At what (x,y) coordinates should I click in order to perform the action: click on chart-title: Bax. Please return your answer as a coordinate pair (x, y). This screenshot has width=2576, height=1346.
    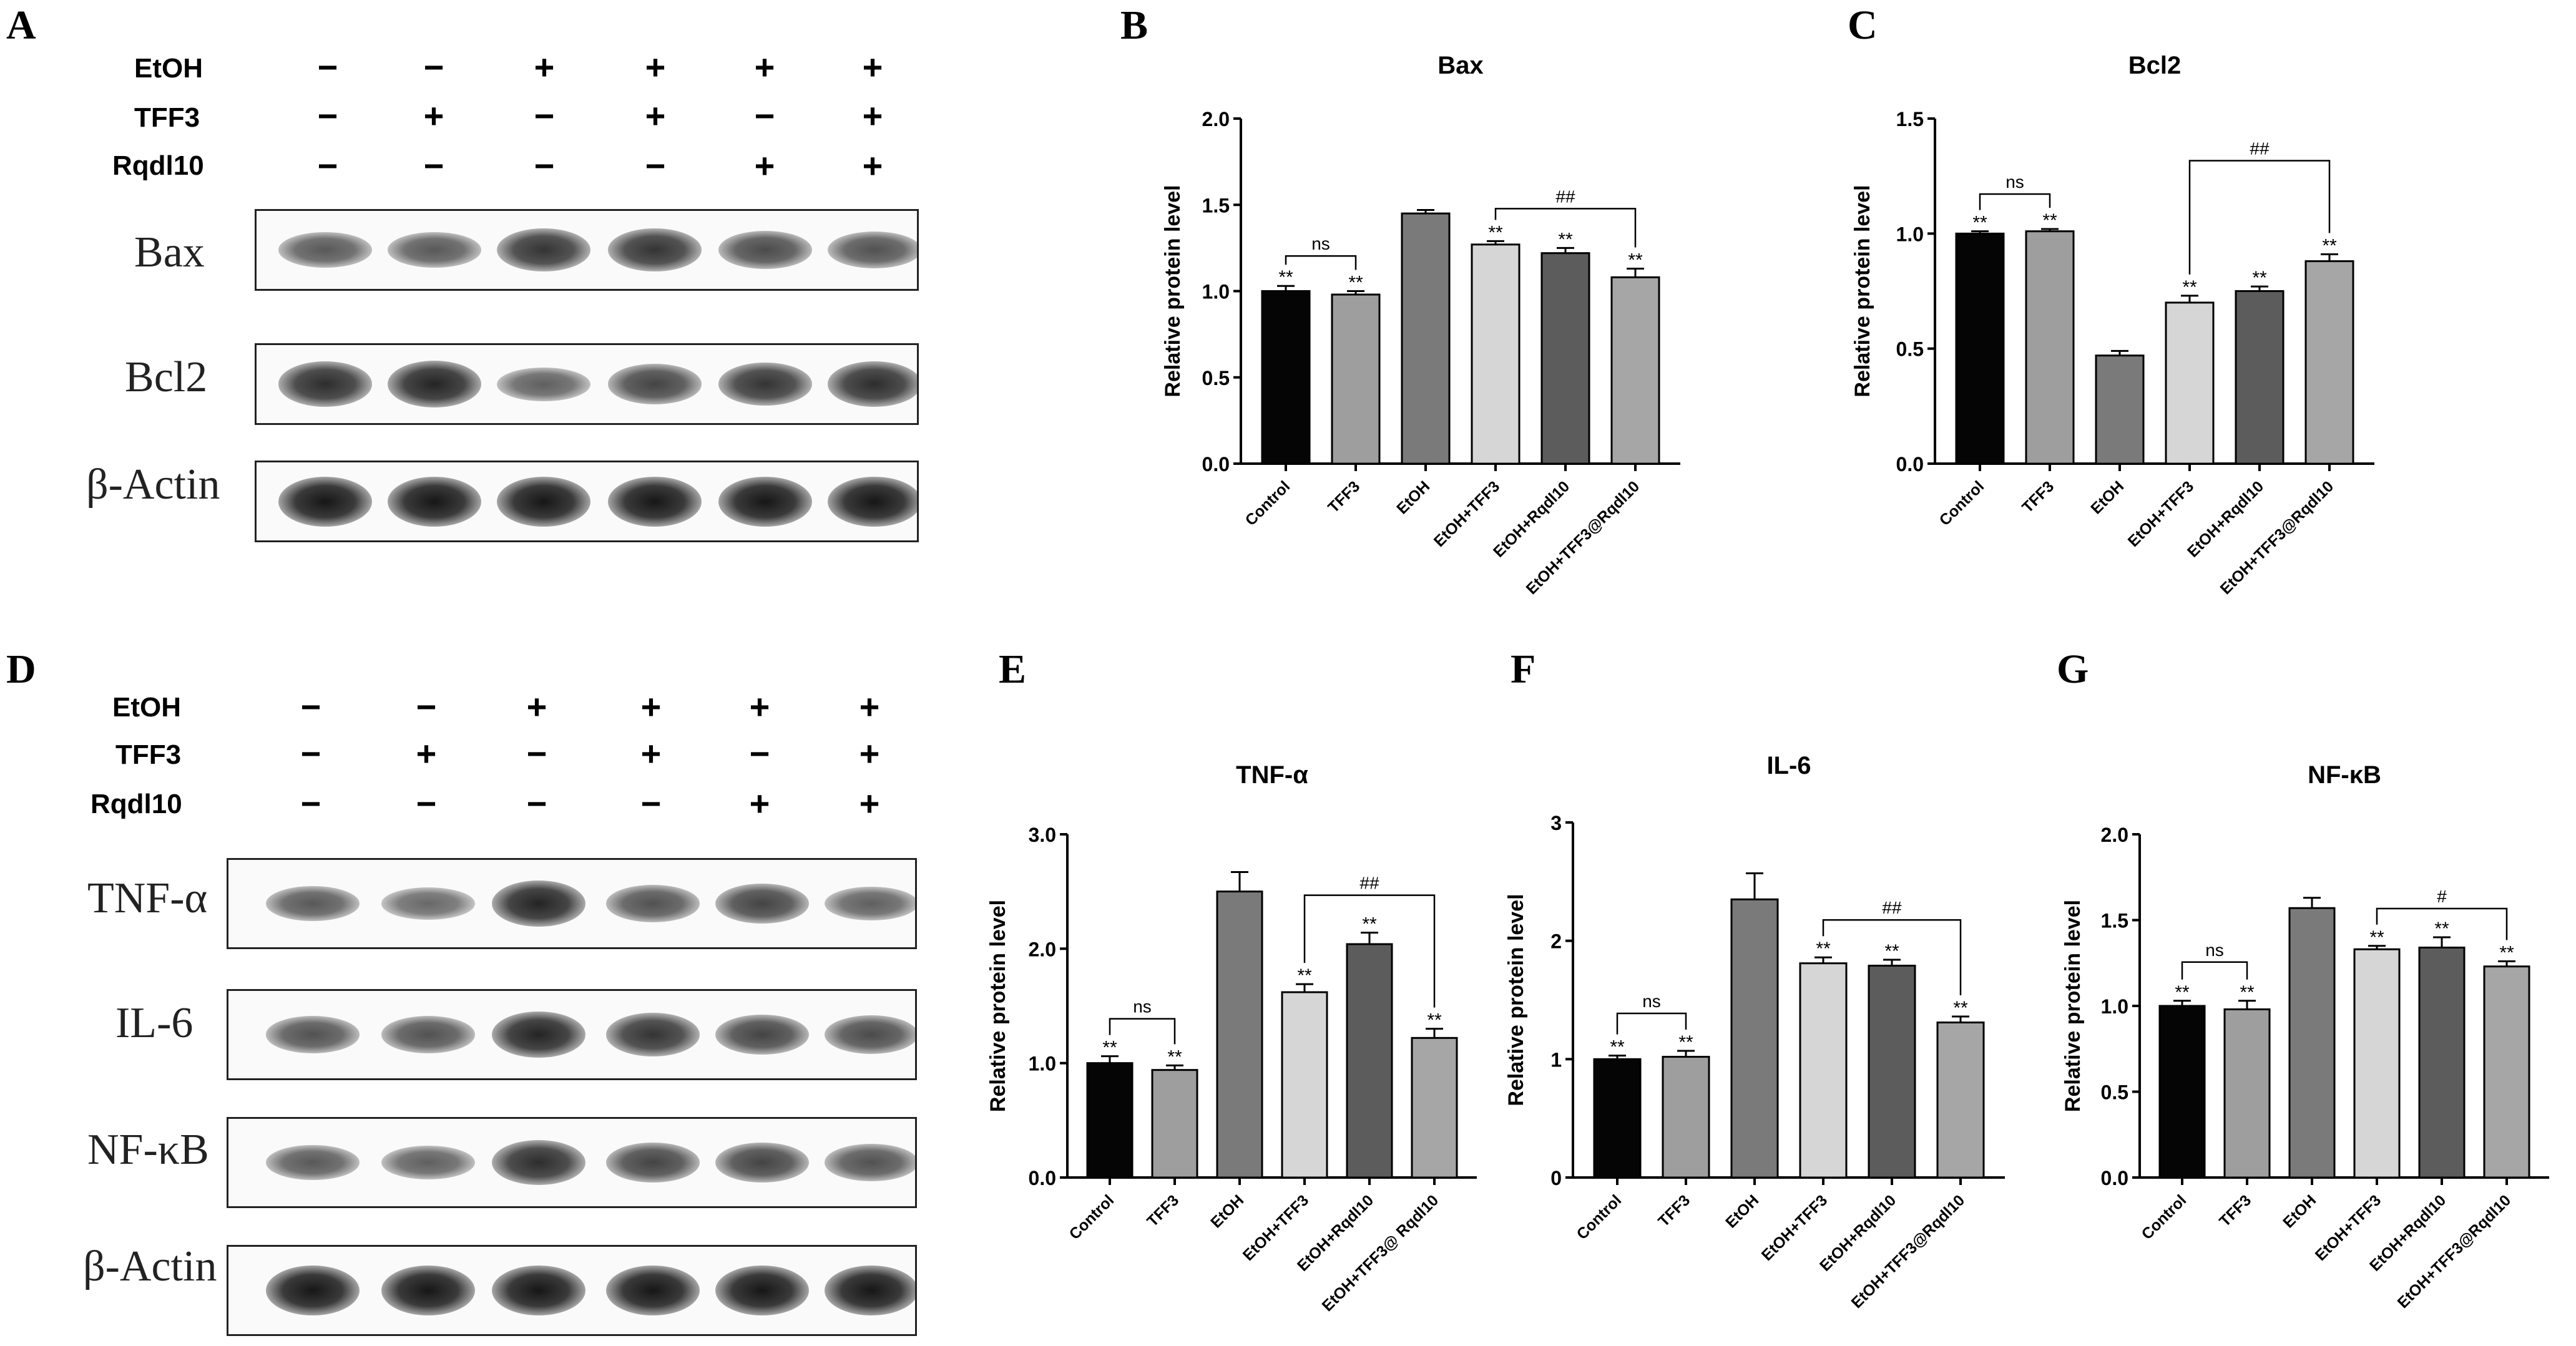
    Looking at the image, I should click on (1460, 66).